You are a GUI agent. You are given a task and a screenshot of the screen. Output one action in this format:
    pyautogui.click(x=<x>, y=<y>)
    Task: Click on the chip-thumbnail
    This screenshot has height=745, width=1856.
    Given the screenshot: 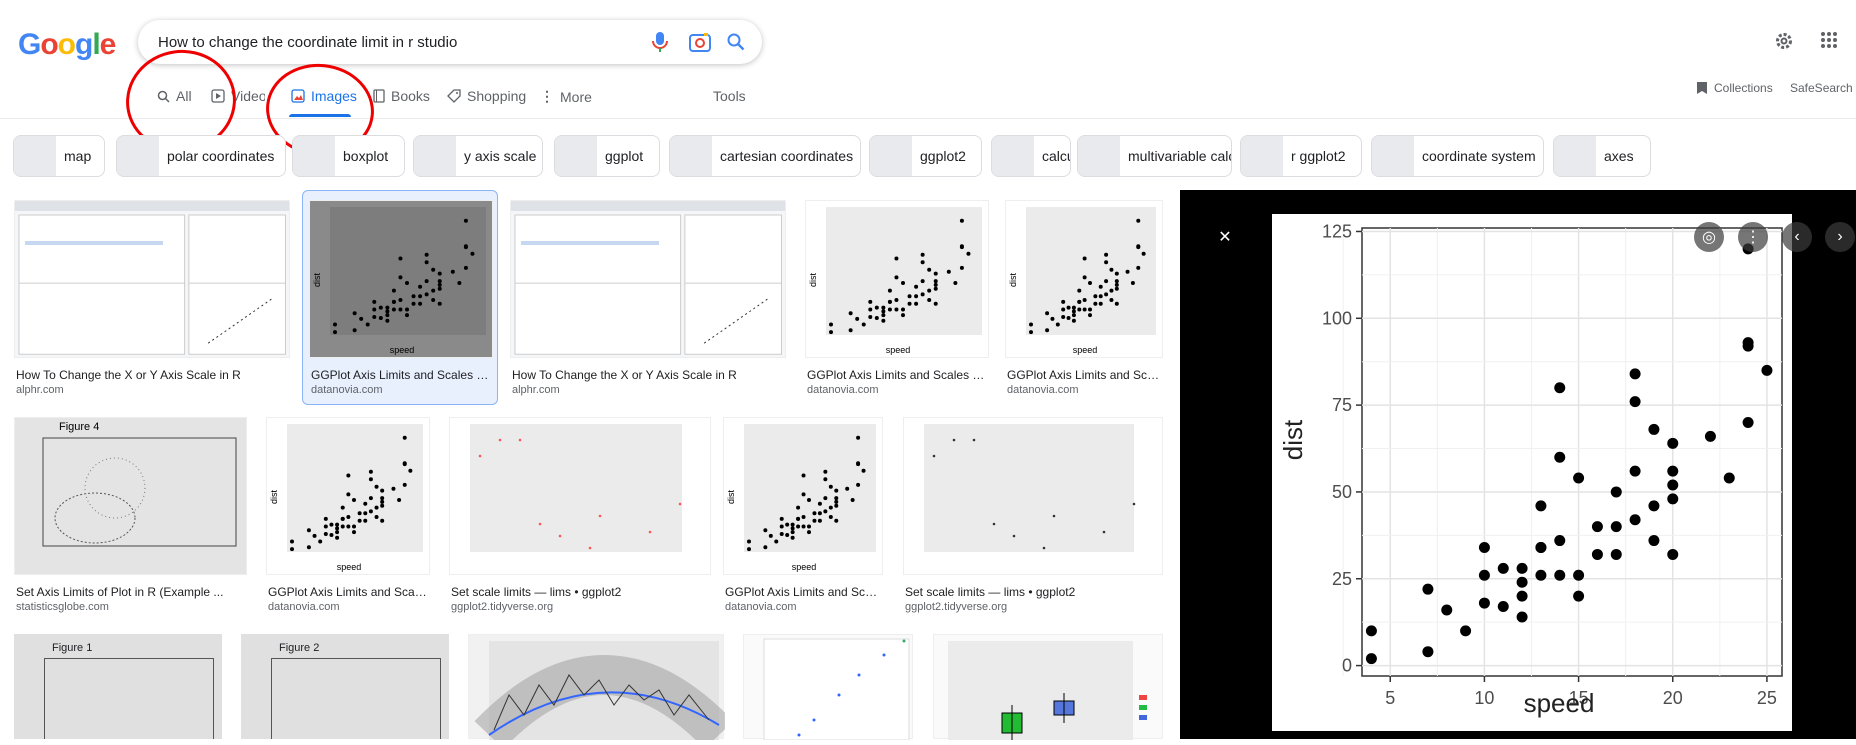 What is the action you would take?
    pyautogui.click(x=691, y=156)
    